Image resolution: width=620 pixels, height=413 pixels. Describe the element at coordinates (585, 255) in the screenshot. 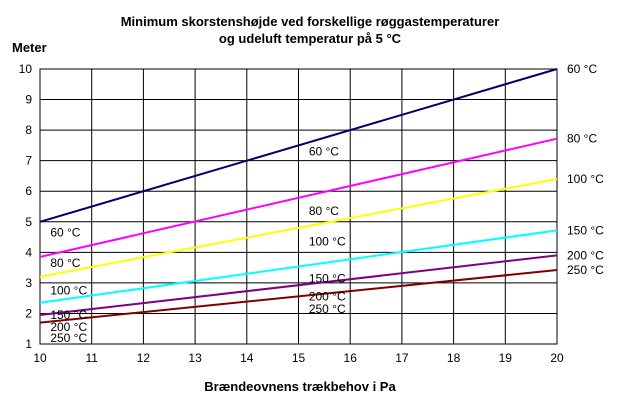

I see `series-label-4: 200 °C` at that location.